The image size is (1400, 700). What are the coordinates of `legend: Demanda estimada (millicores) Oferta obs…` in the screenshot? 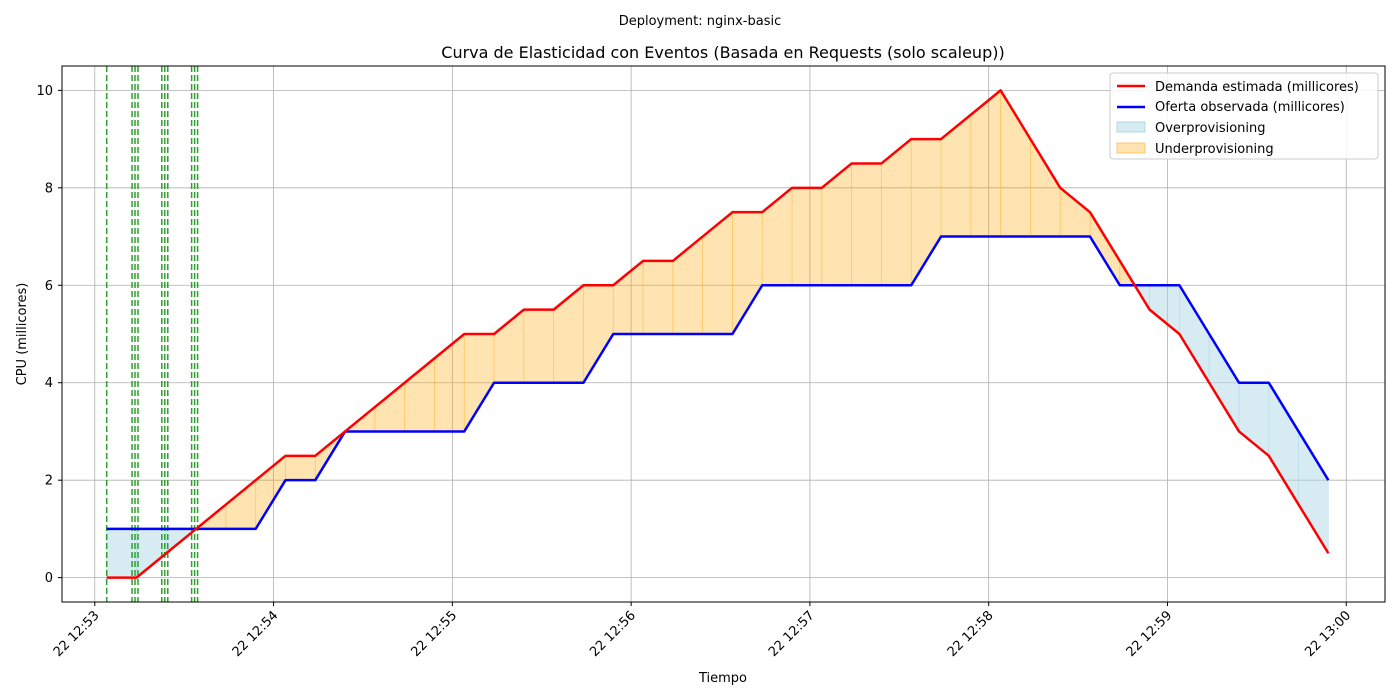 It's located at (1244, 116).